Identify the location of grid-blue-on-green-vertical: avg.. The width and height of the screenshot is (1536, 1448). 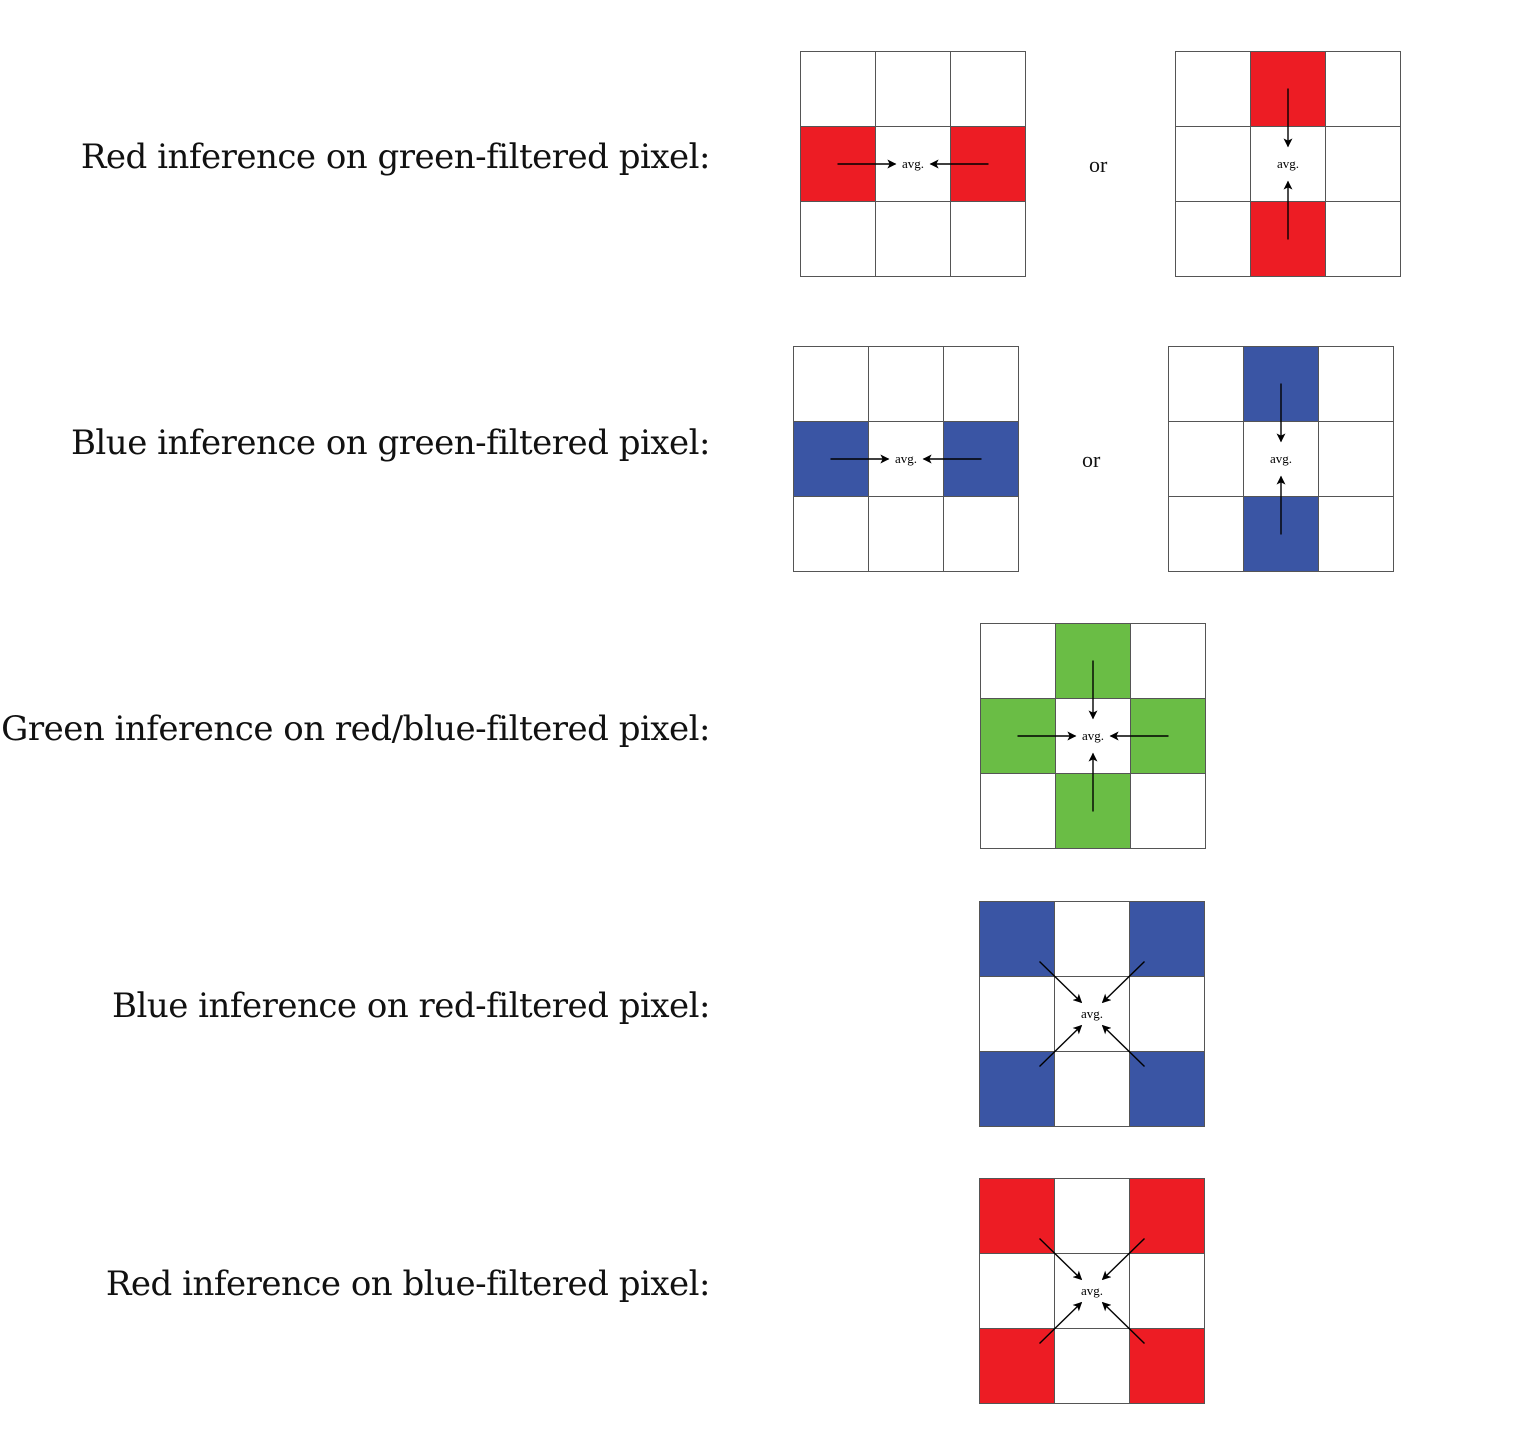
(1281, 459).